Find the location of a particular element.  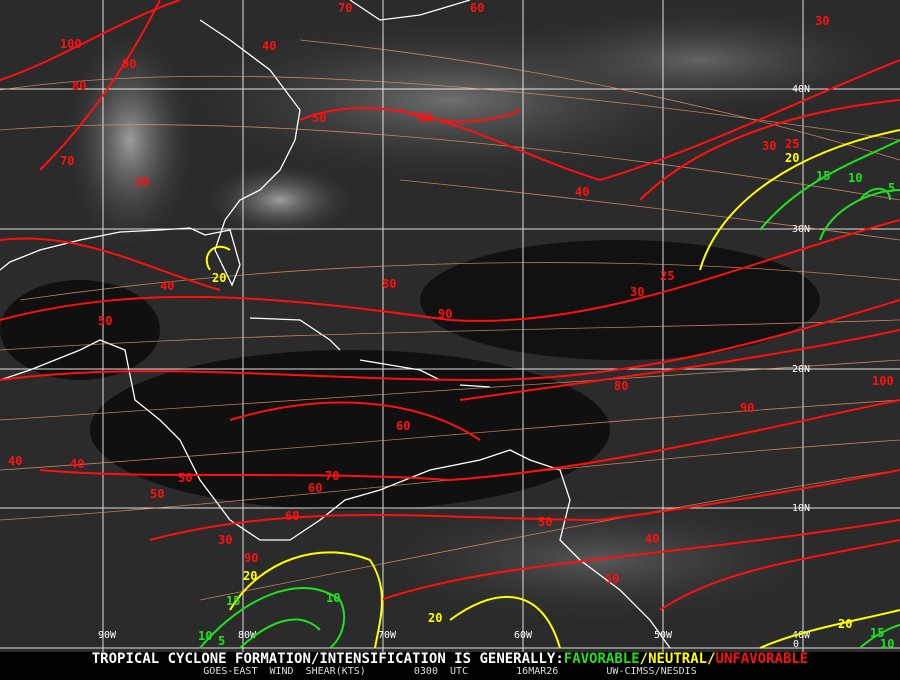

product-name: GOES-EAST WIND SHEAR(KTS) is located at coordinates (284, 671).